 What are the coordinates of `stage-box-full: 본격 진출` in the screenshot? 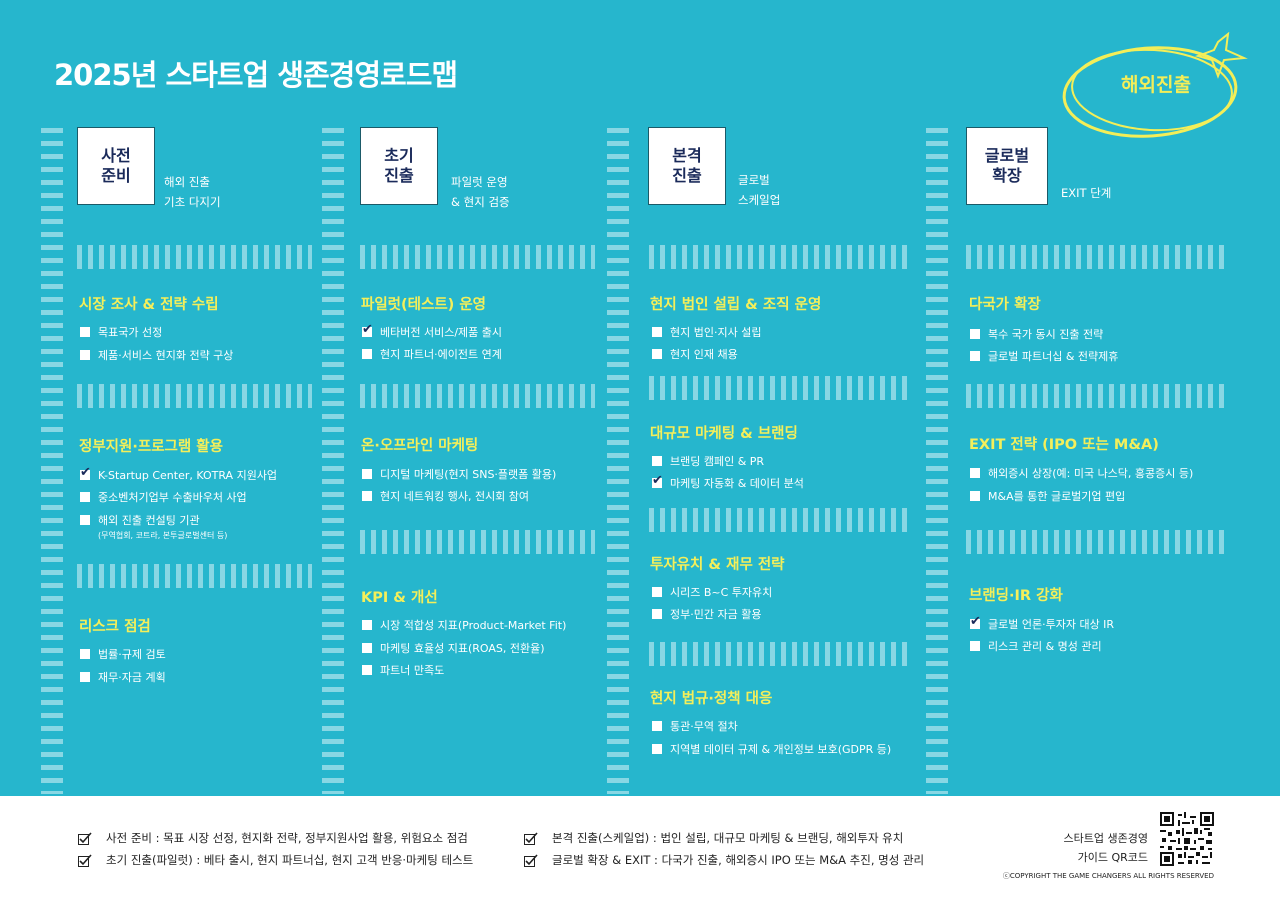 It's located at (687, 166).